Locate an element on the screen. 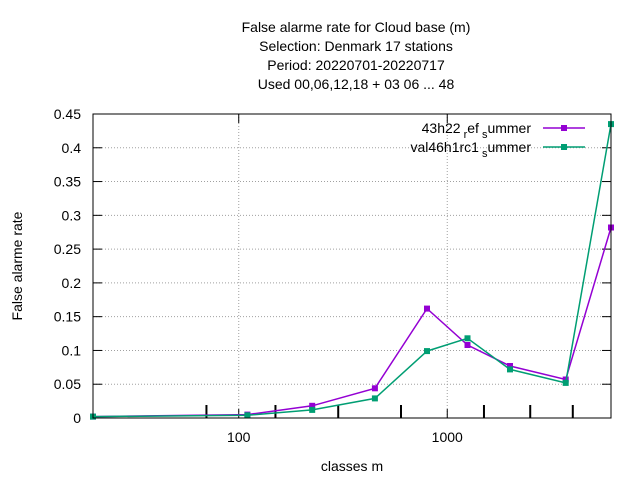  legend-entry-1-label: 43h22 ref summer is located at coordinates (477, 130).